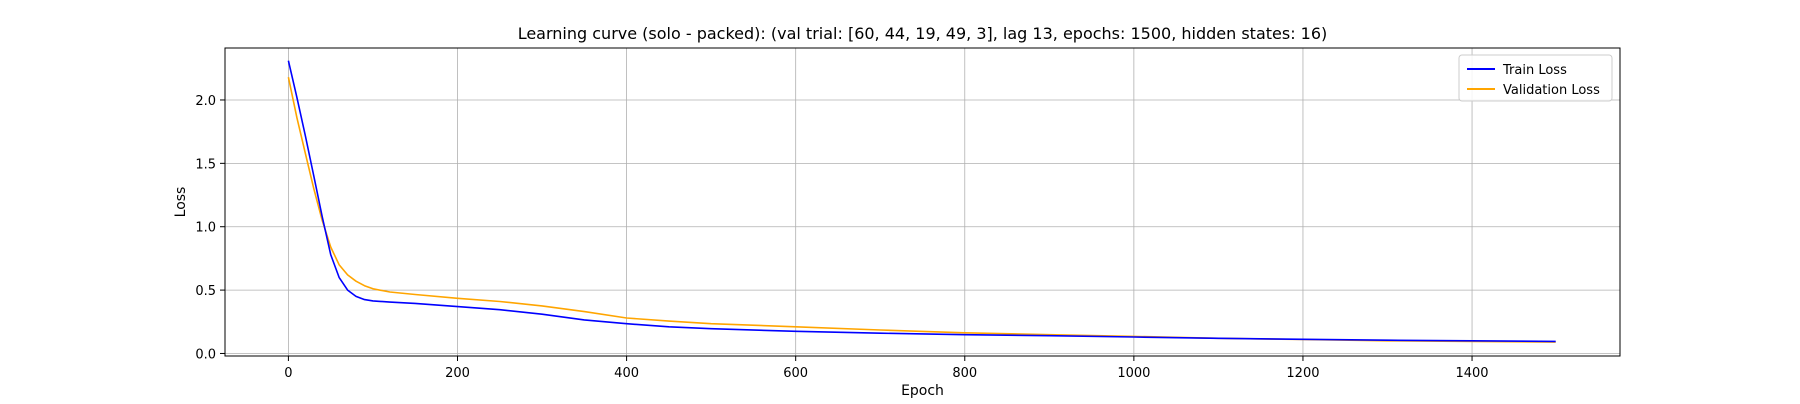 Image resolution: width=1800 pixels, height=404 pixels. Describe the element at coordinates (205, 354) in the screenshot. I see `y-tick-label: 0.0` at that location.